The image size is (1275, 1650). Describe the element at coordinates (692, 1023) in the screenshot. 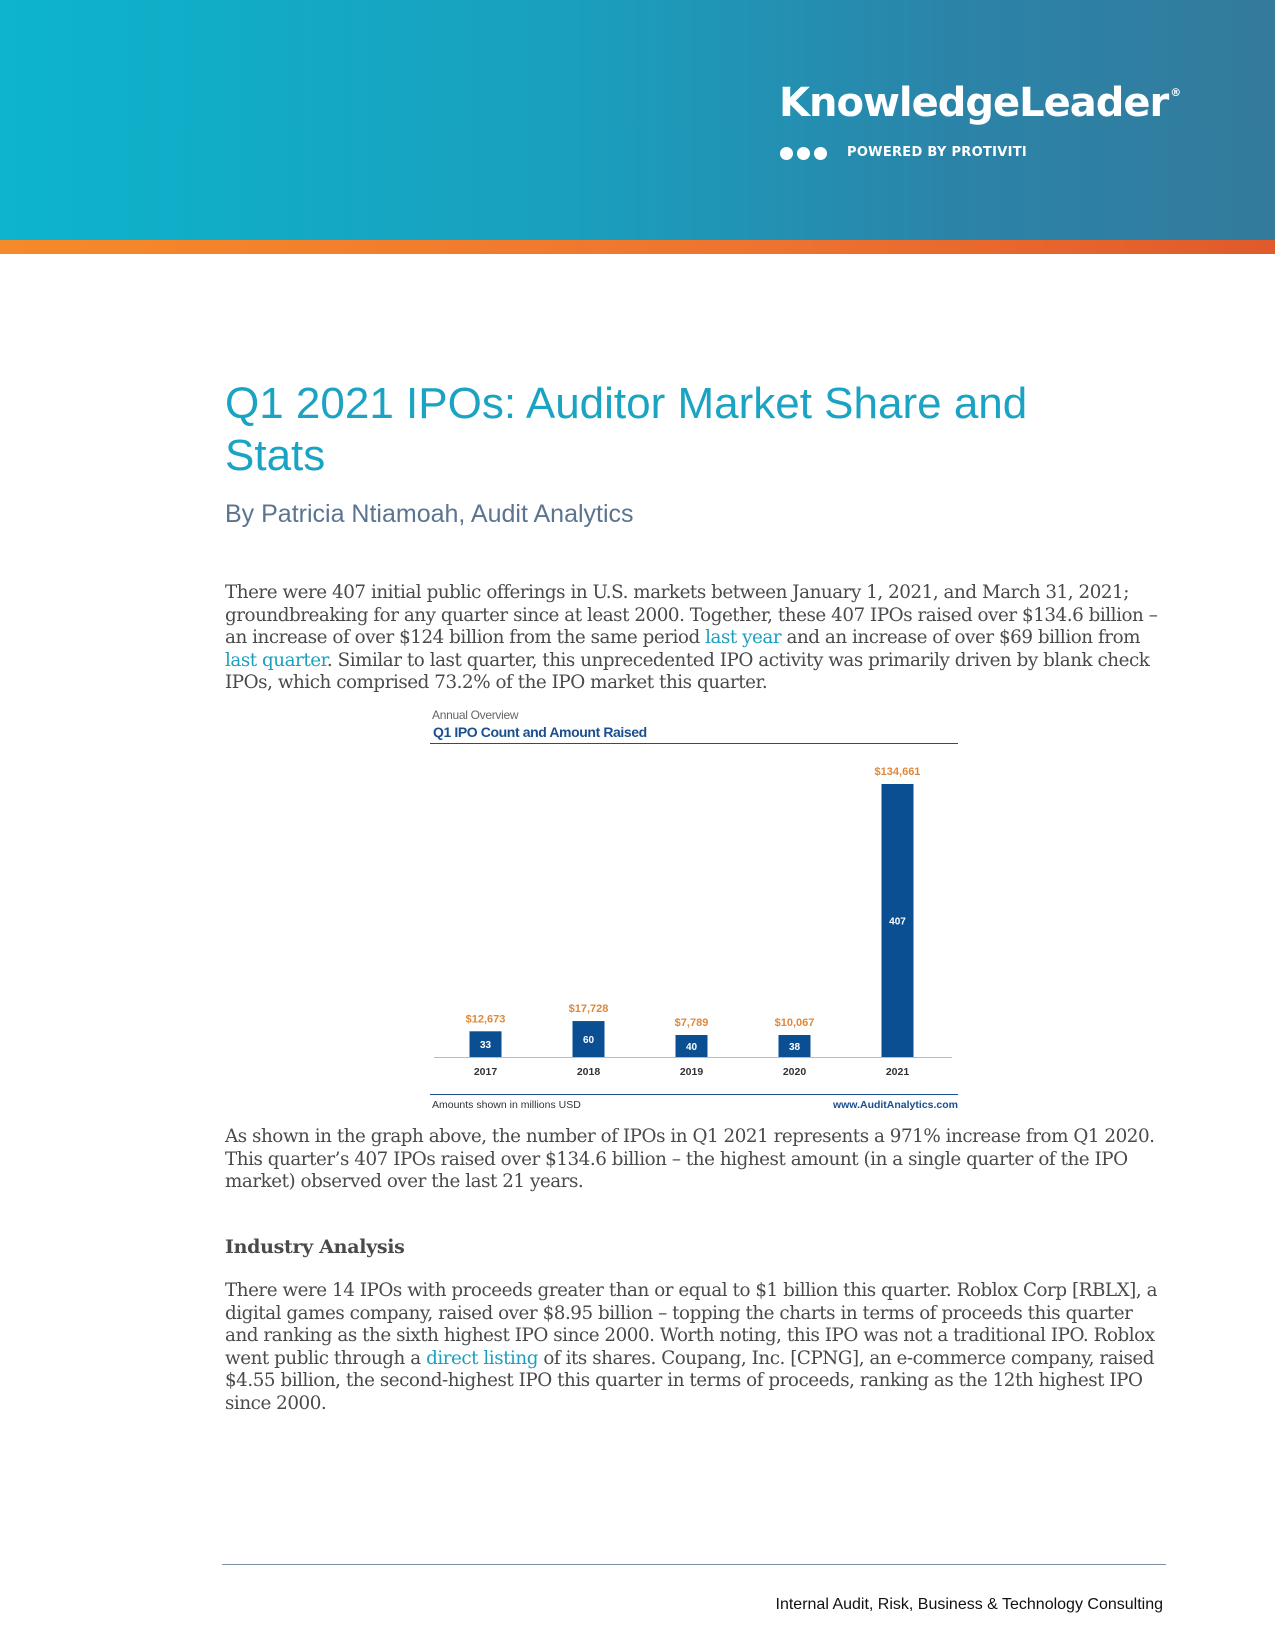

I see `amount-label-2019: $7,789` at that location.